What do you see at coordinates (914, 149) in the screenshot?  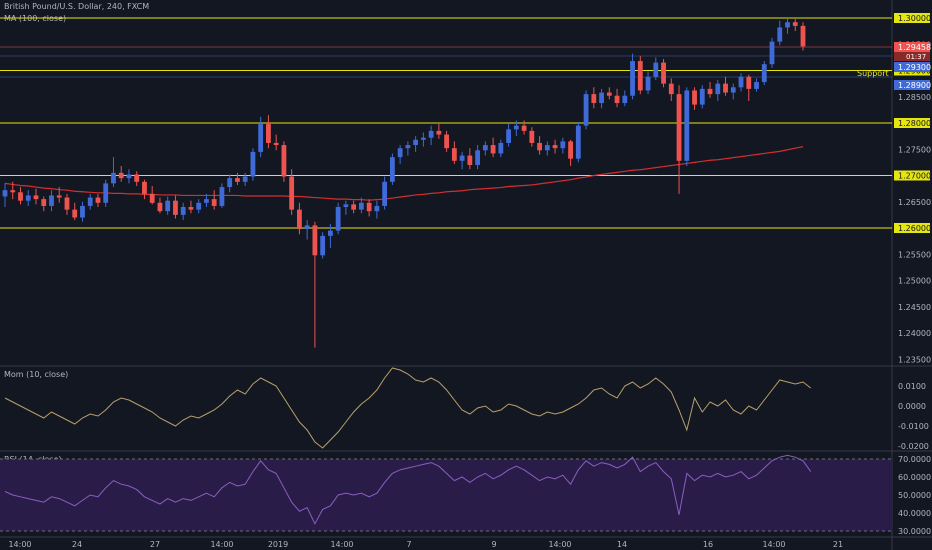 I see `price-tick-label: 1.27500` at bounding box center [914, 149].